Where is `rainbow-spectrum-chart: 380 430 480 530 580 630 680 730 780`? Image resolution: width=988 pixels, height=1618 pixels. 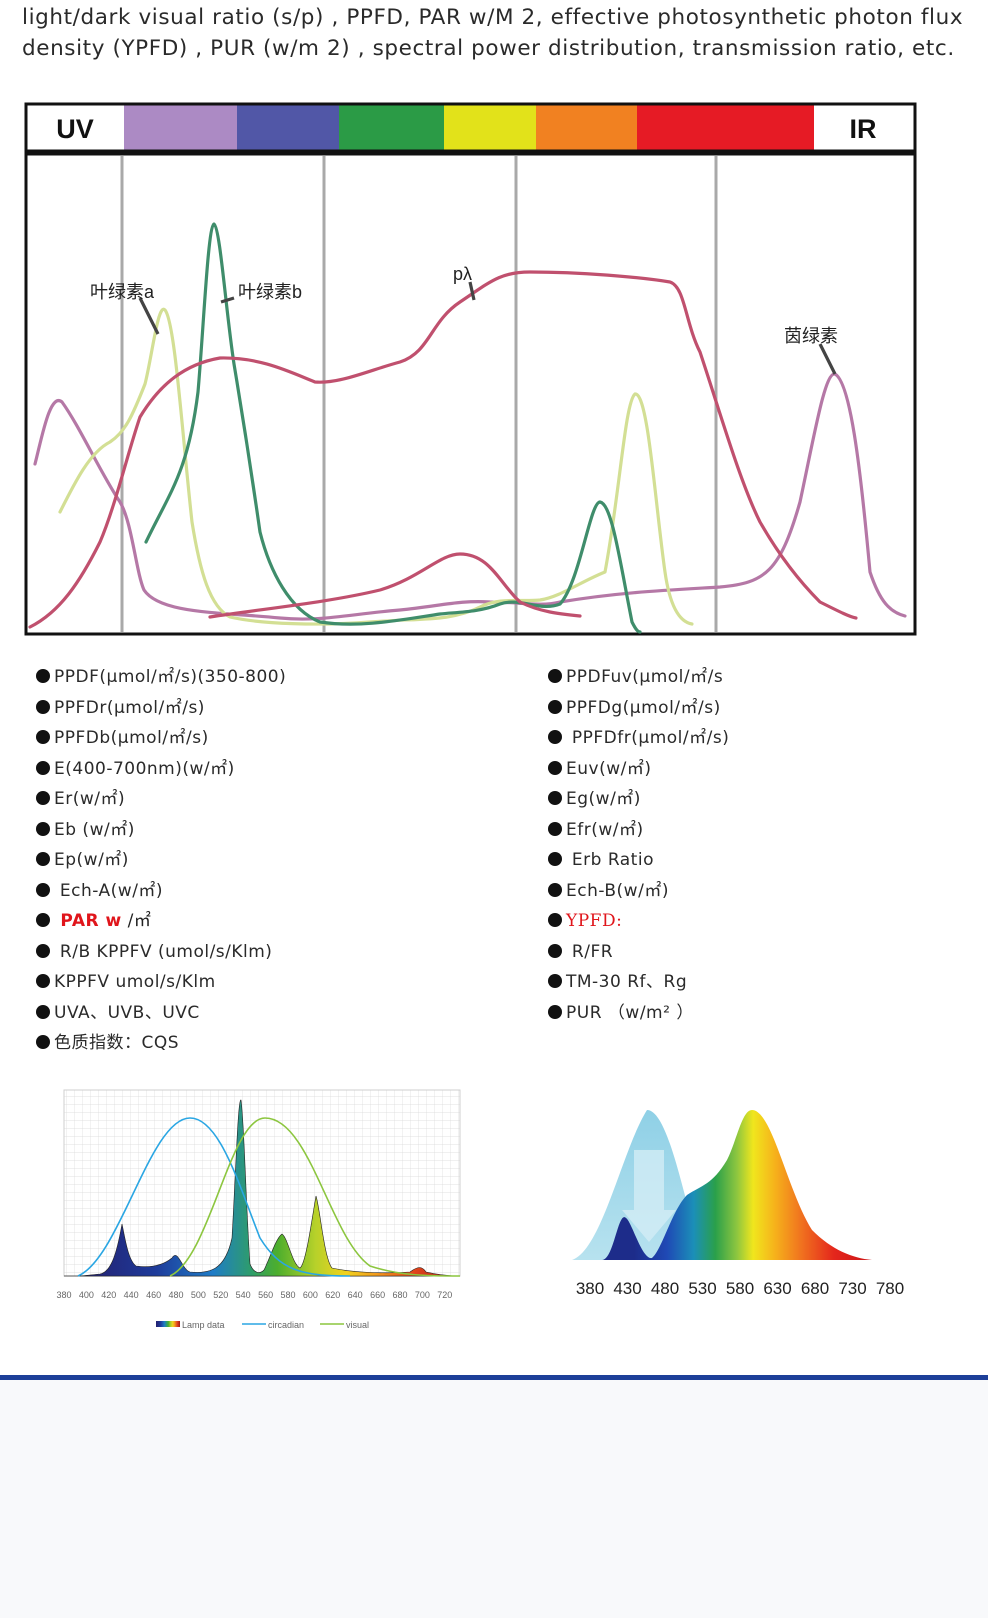
rainbow-spectrum-chart: 380 430 480 530 580 630 680 730 780 is located at coordinates (738, 1204).